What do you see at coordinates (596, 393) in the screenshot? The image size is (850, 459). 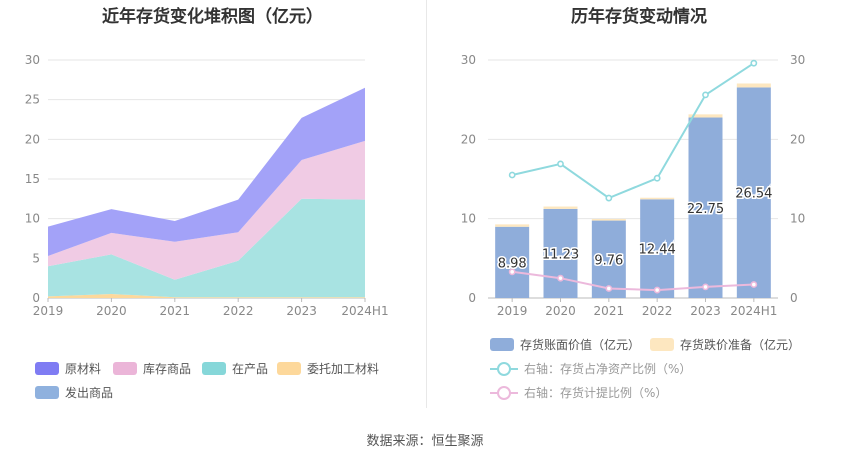 I see `legend-label: 右轴：存货计提比例（%）` at bounding box center [596, 393].